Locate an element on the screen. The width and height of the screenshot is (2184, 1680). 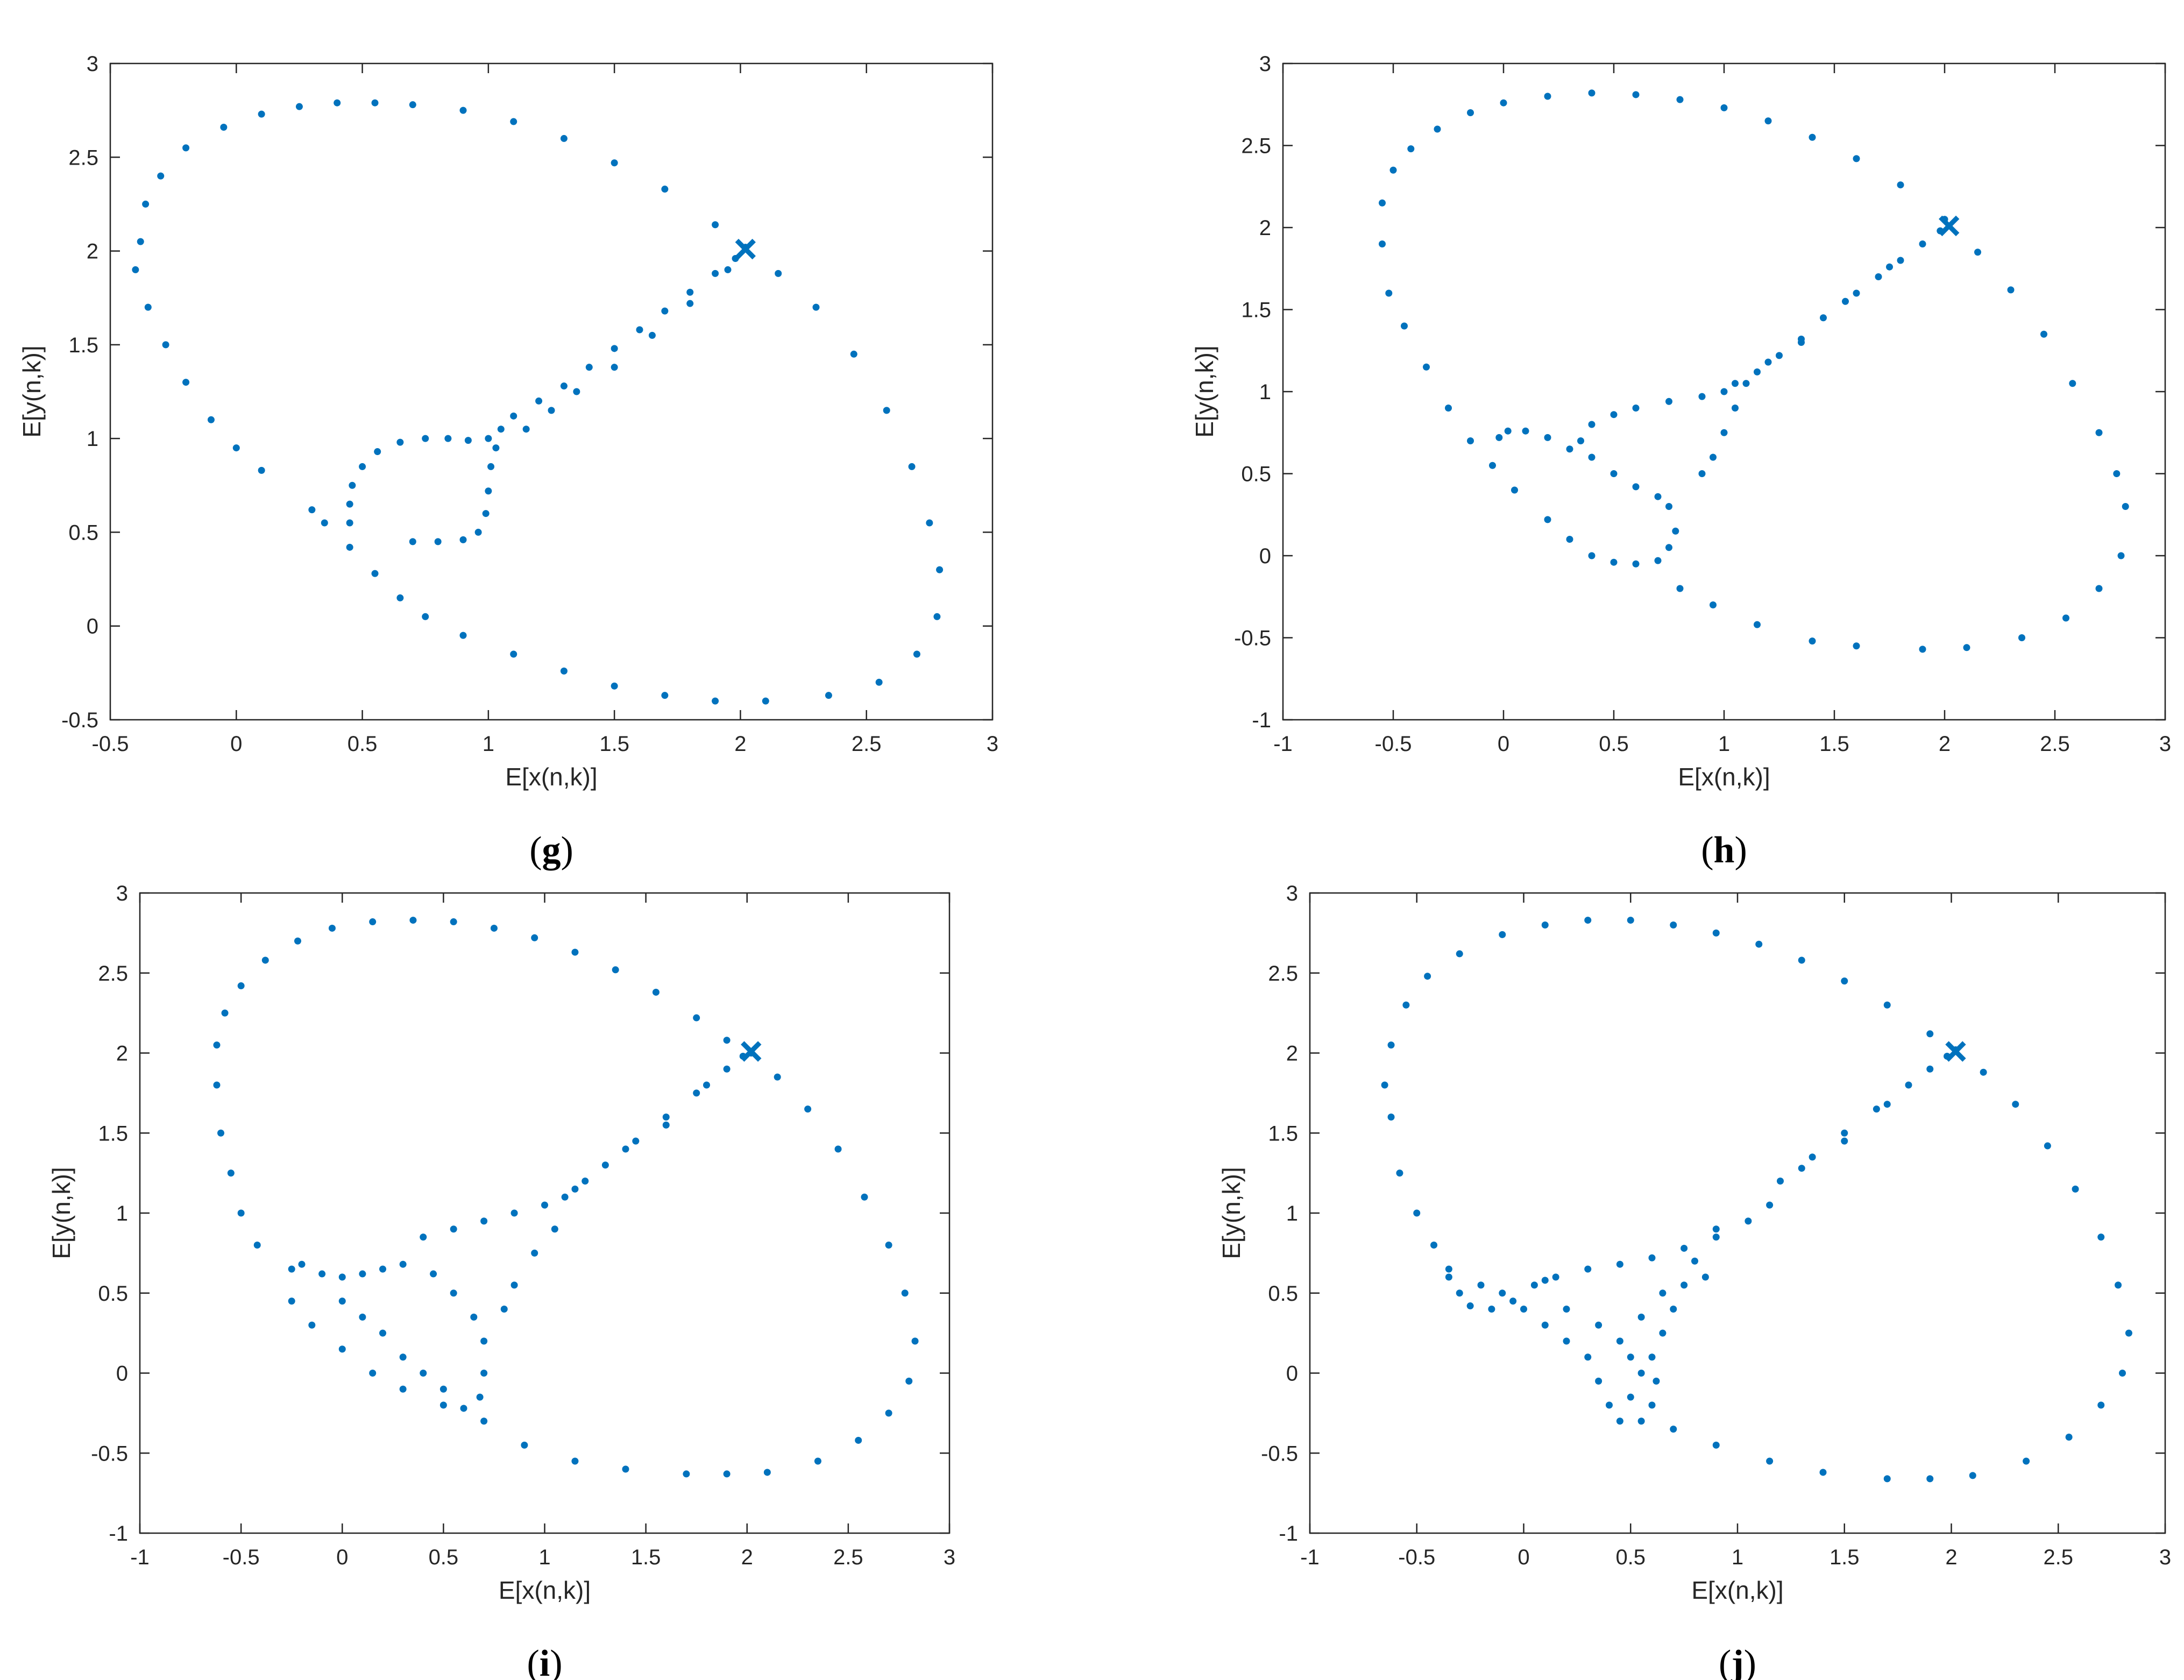
y-tick-label: -0.5 is located at coordinates (79, 720).